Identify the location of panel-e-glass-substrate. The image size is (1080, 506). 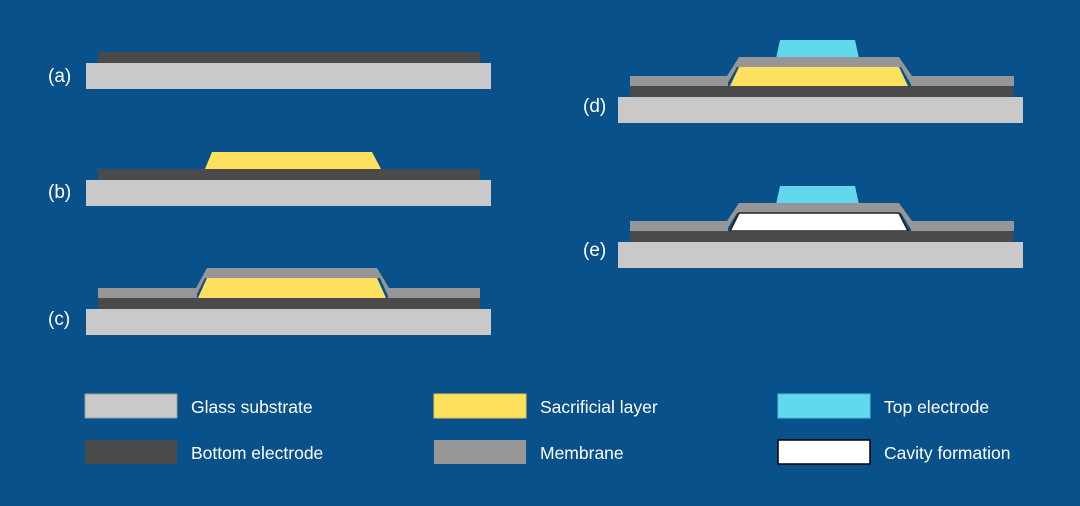
(820, 255).